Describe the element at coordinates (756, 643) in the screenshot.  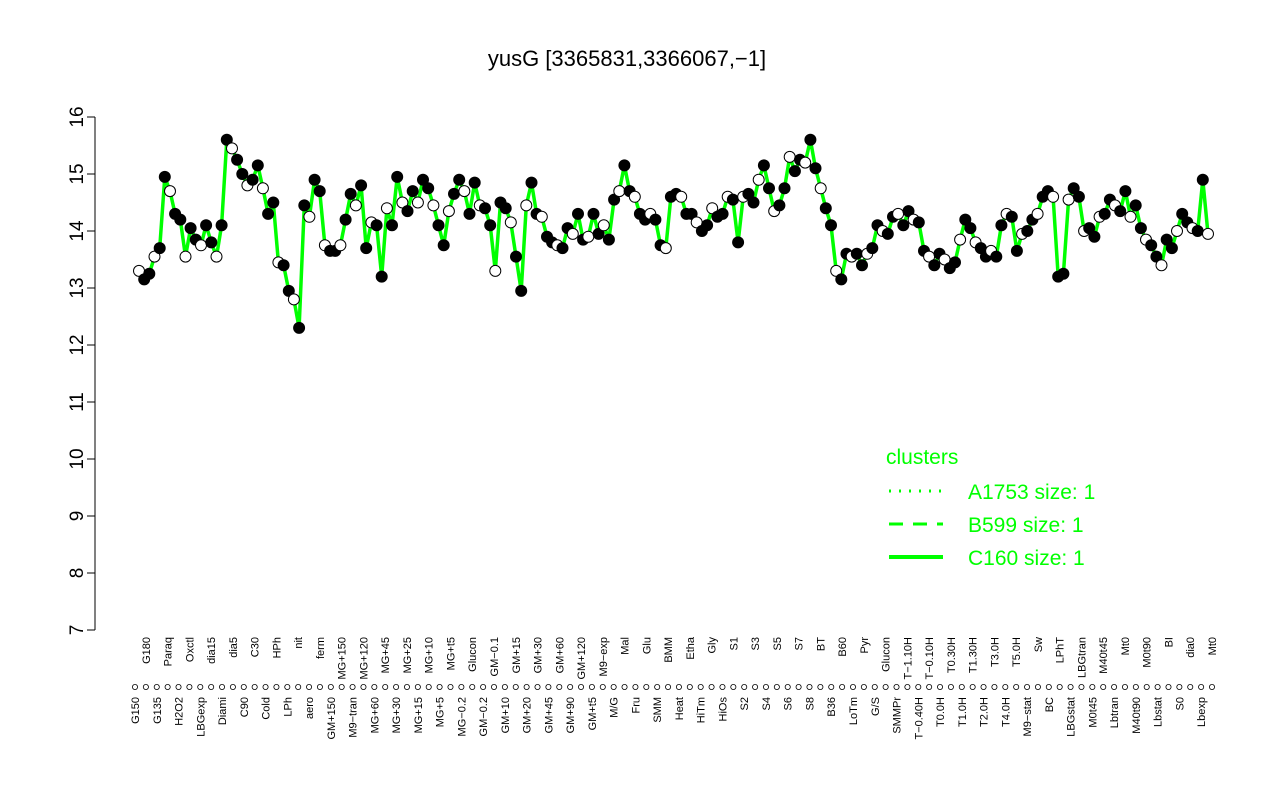
I see `x-tick-label: S3` at that location.